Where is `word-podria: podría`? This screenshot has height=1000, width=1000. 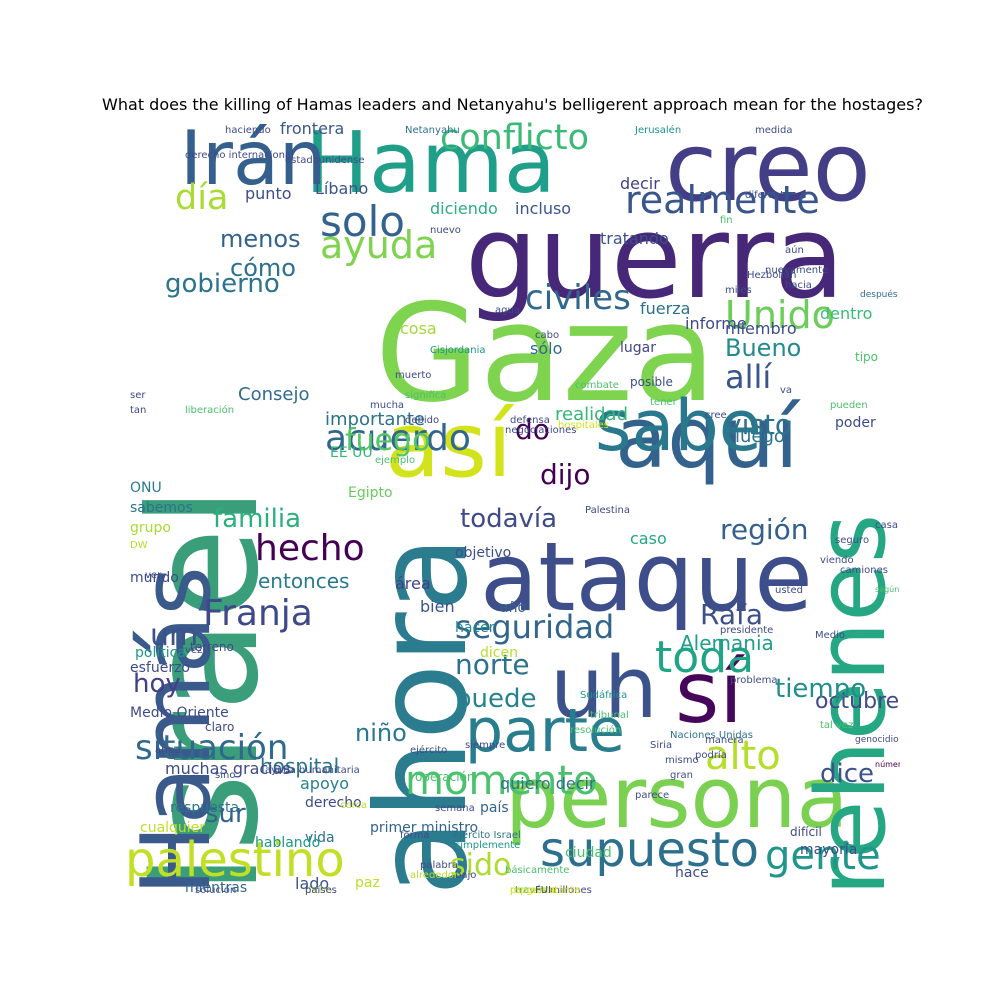
word-podria: podría is located at coordinates (711, 755).